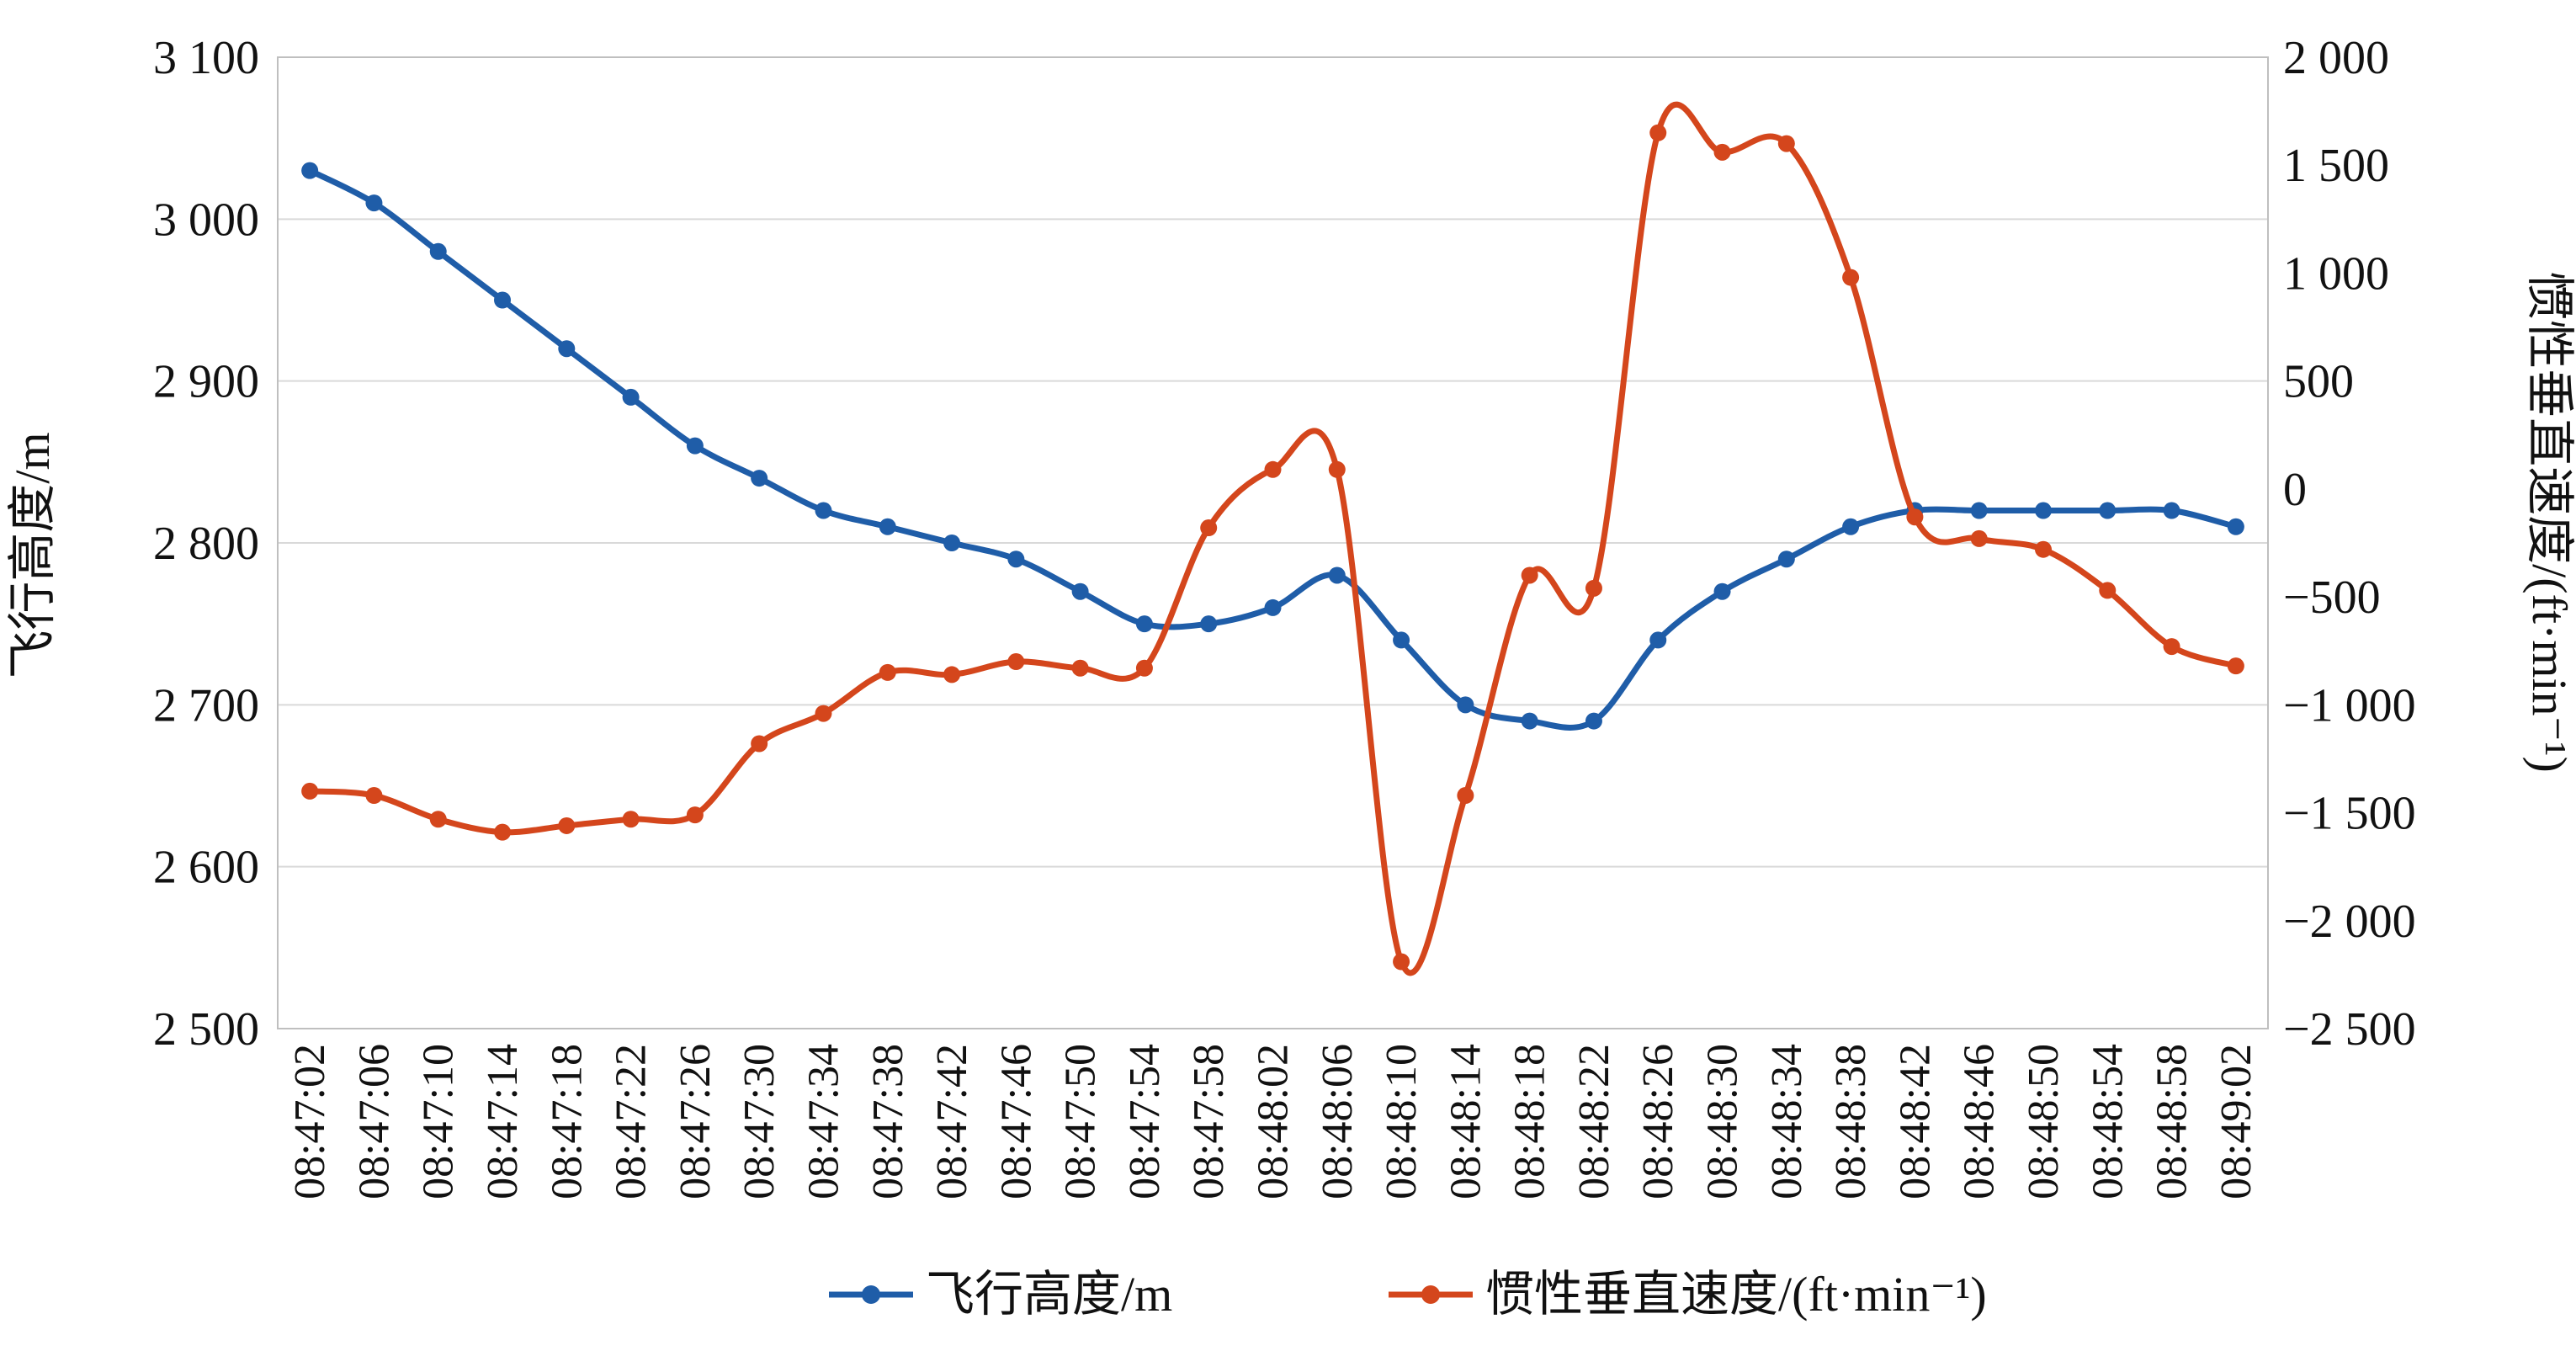  Describe the element at coordinates (32, 555) in the screenshot. I see `left-axis-title: 飞行高度/m` at that location.